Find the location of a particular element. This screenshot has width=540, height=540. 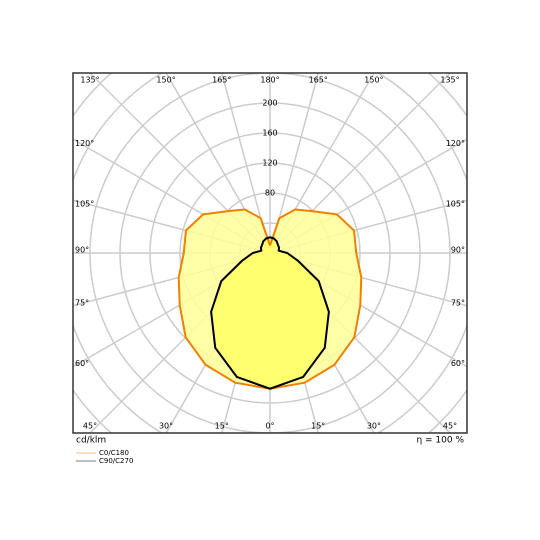

r-tick-label: 80 is located at coordinates (270, 193).